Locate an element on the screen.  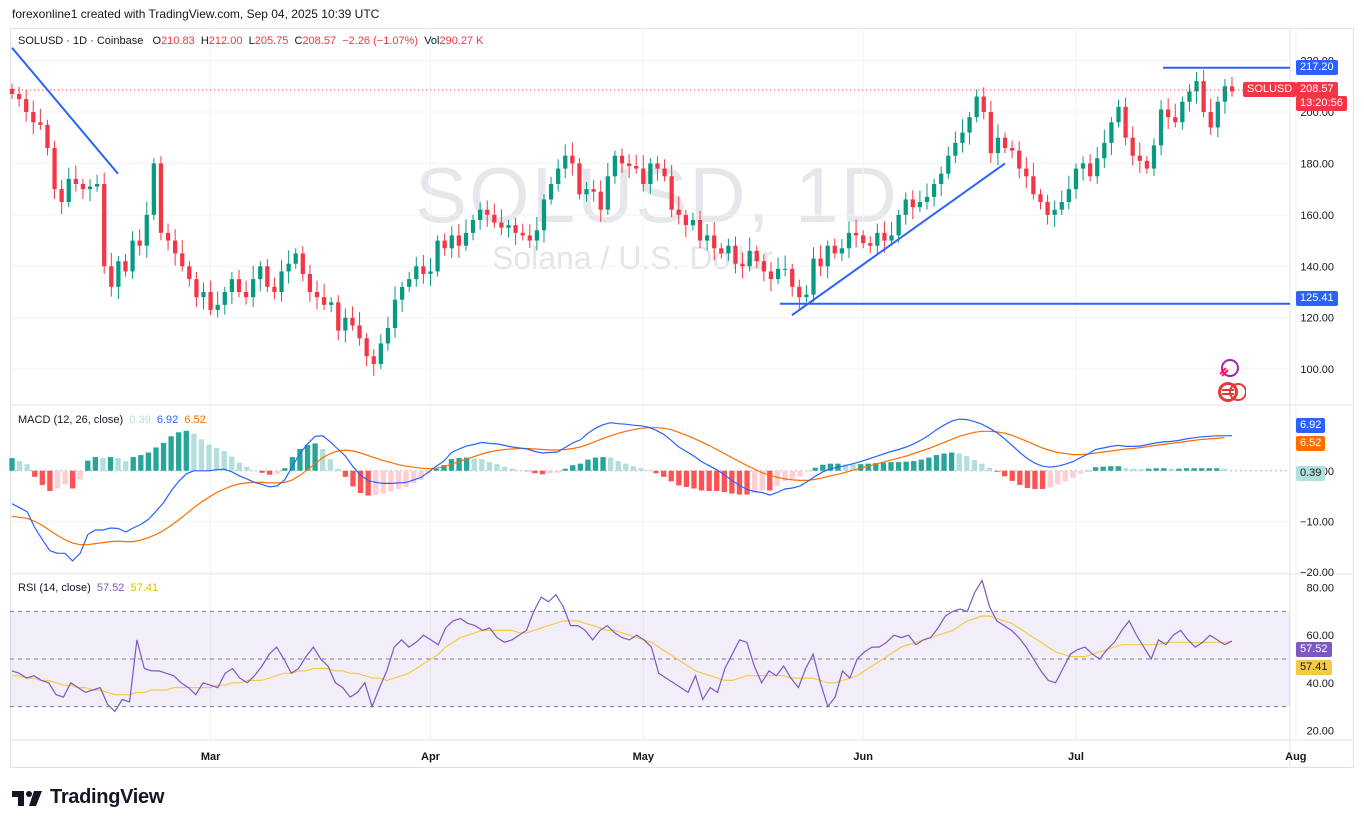
open-value: 210.83 is located at coordinates (178, 41).